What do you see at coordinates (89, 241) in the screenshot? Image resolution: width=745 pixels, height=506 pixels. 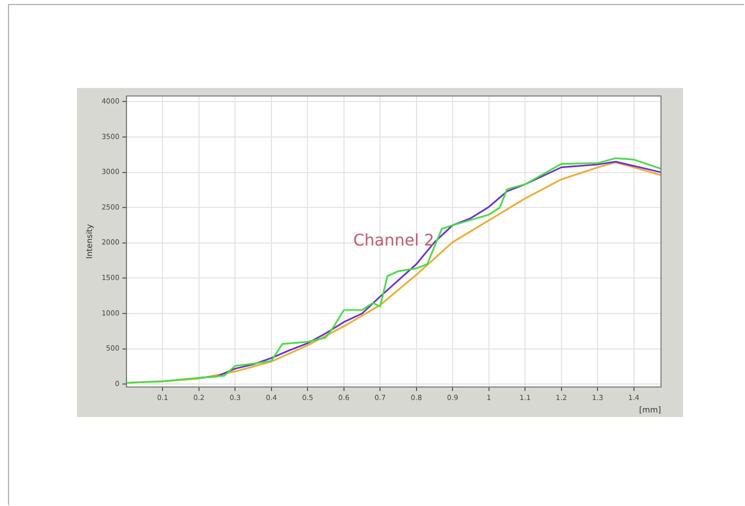 I see `y-axis-title: Intensity` at bounding box center [89, 241].